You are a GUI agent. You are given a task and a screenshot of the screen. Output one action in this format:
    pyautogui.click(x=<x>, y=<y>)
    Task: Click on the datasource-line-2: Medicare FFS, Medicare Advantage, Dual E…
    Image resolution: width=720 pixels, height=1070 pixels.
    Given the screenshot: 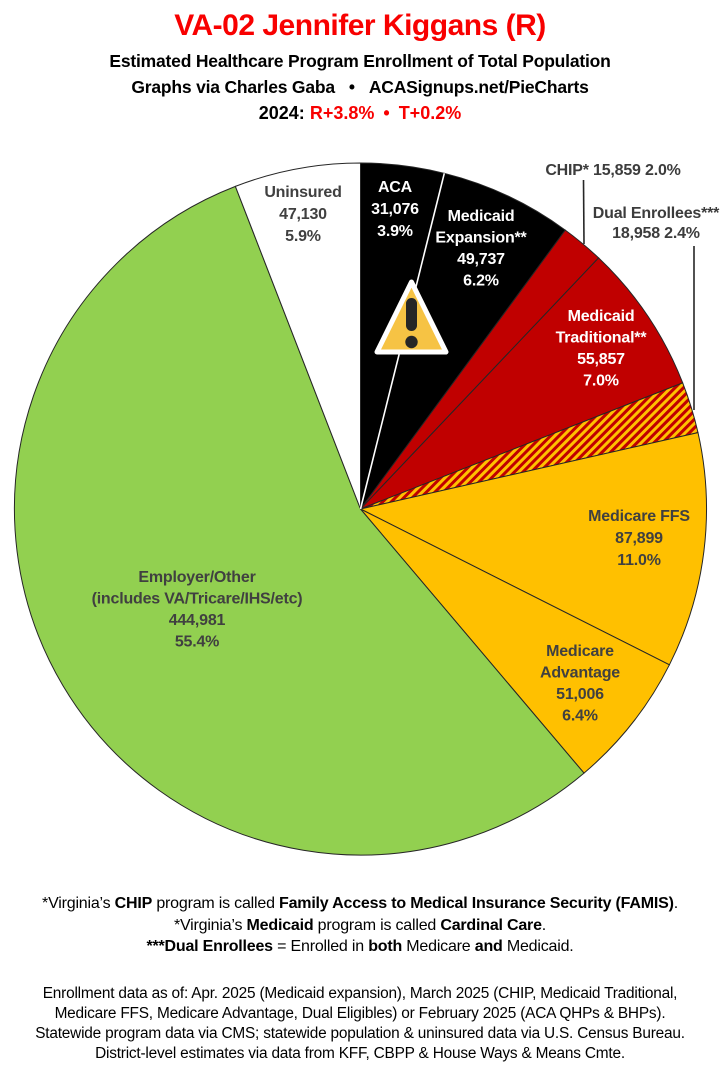 What is the action you would take?
    pyautogui.click(x=360, y=1013)
    